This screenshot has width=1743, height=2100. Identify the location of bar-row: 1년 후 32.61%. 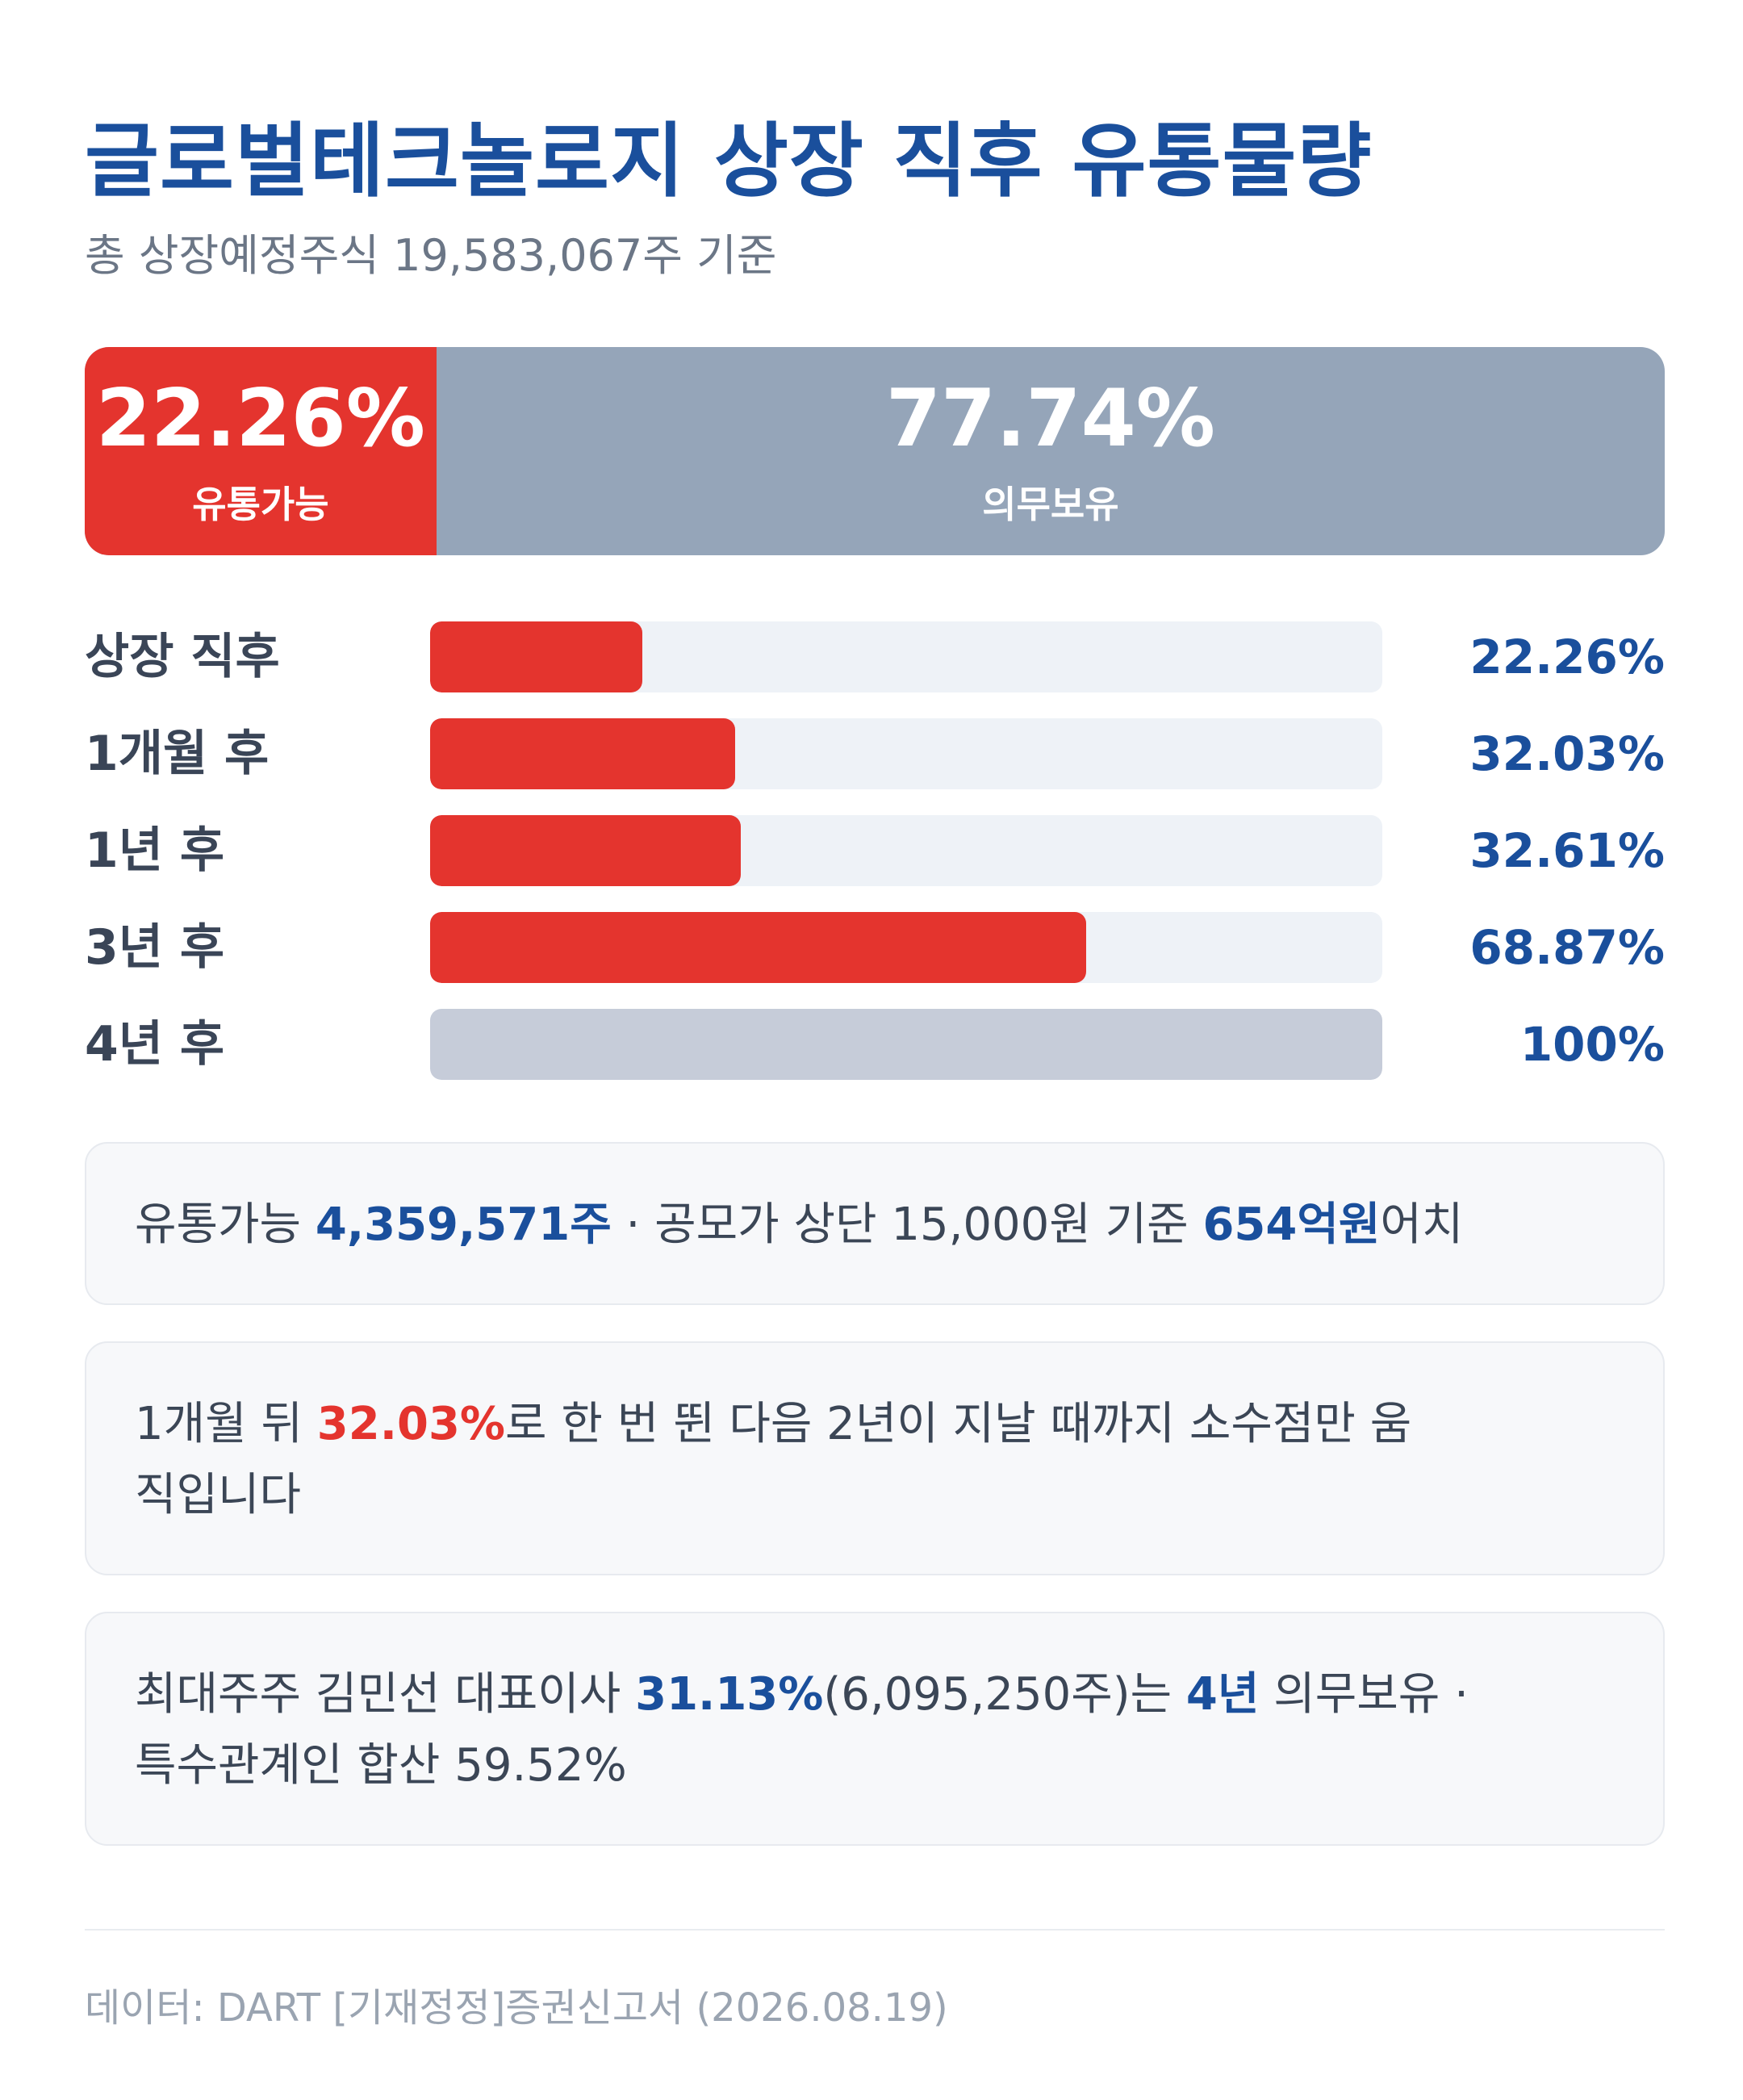
(875, 850).